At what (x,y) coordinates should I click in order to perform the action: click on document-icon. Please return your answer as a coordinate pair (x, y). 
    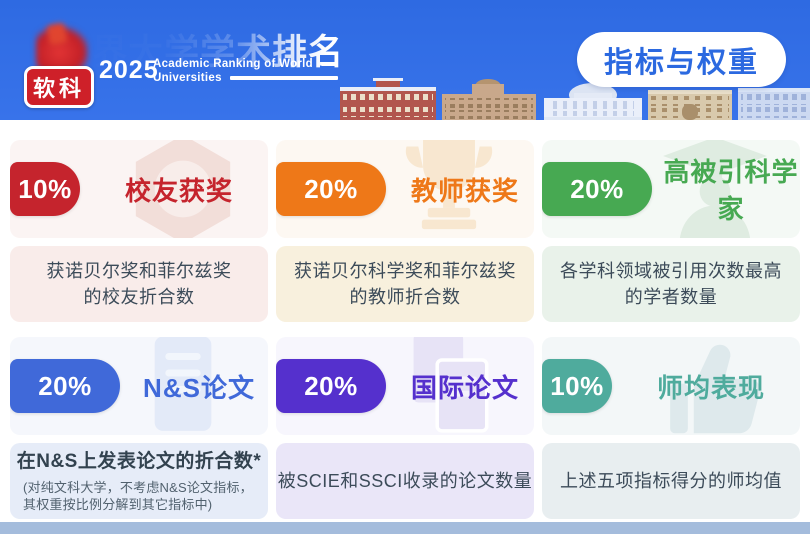
    Looking at the image, I should click on (183, 386).